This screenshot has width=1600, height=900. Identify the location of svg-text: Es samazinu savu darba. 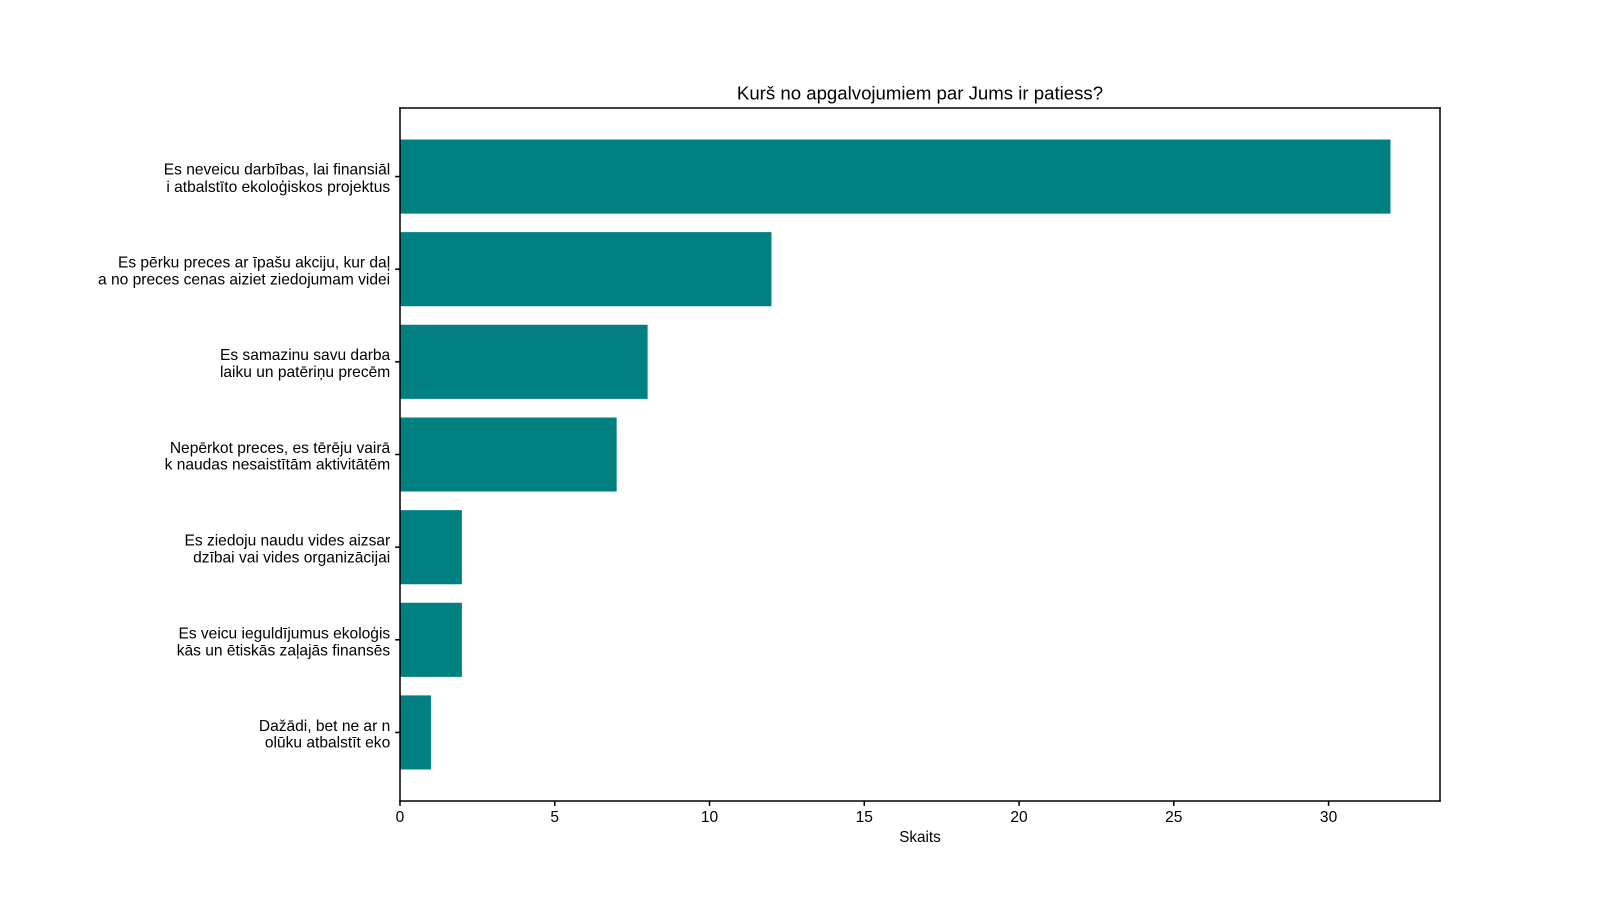
(305, 355).